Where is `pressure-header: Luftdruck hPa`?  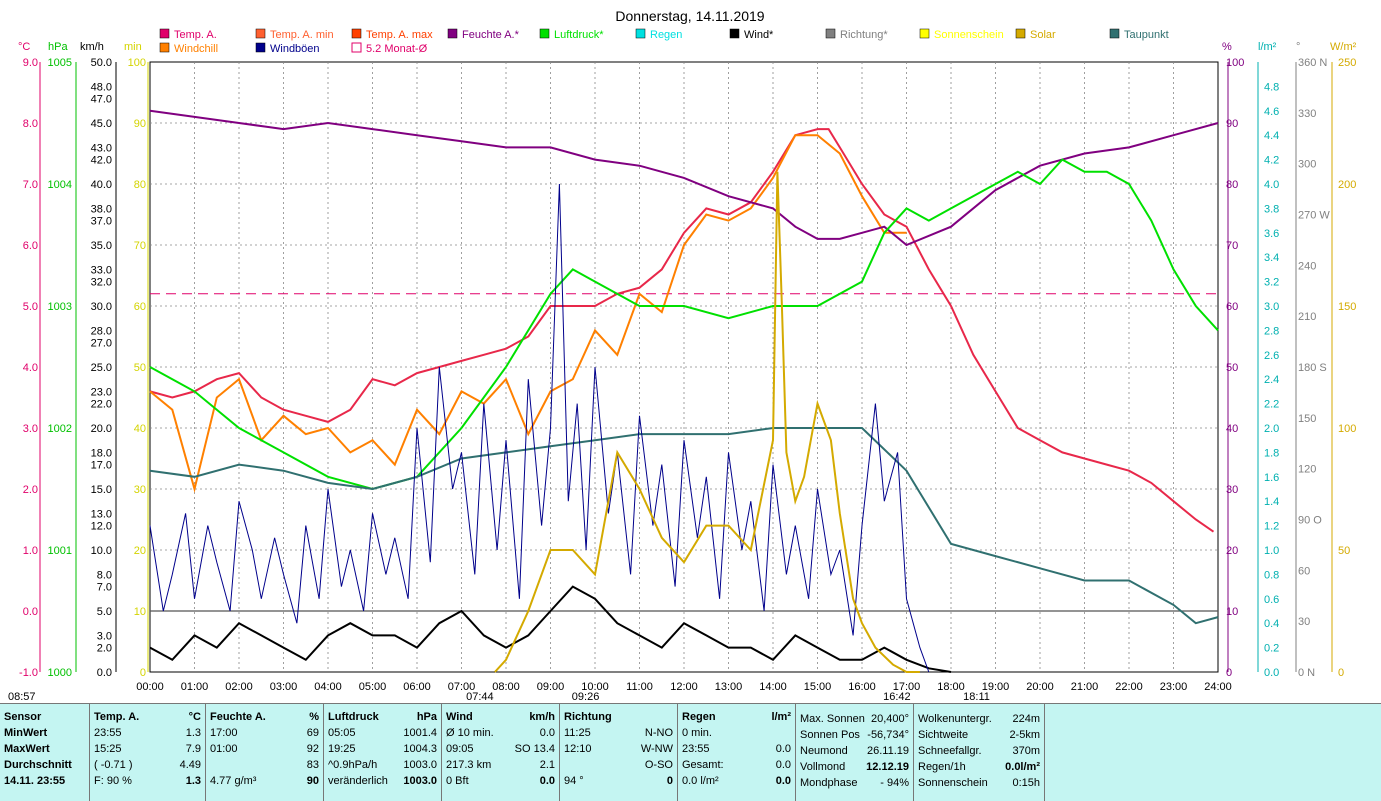 pressure-header: Luftdruck hPa is located at coordinates (382, 717).